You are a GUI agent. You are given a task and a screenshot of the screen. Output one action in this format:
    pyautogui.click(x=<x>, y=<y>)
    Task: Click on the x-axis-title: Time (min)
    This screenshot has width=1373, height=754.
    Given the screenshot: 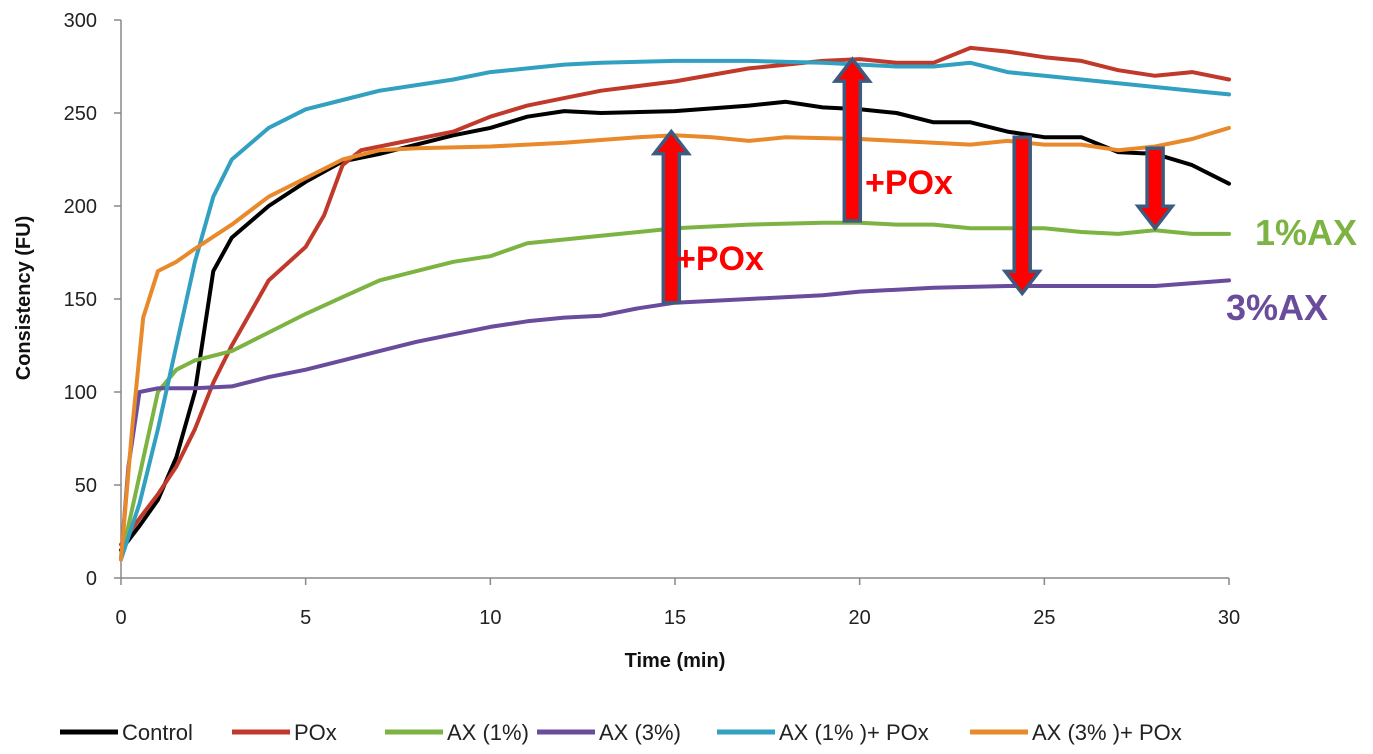 What is the action you would take?
    pyautogui.click(x=675, y=661)
    